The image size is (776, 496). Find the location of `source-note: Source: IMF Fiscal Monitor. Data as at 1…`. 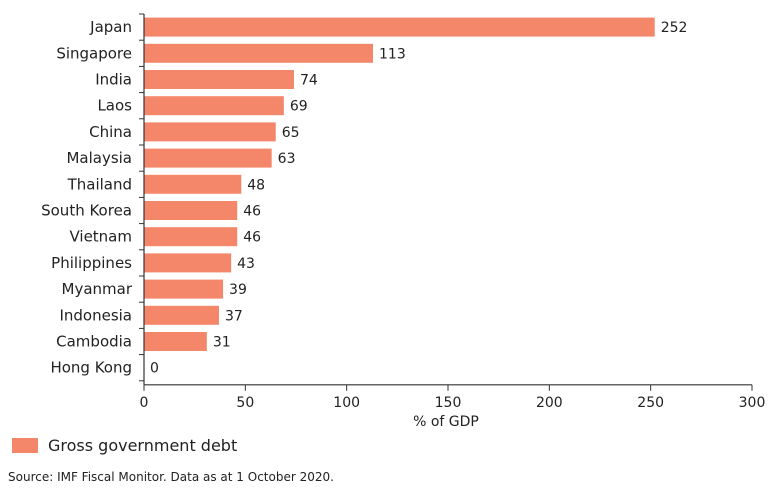

source-note: Source: IMF Fiscal Monitor. Data as at 1… is located at coordinates (171, 477).